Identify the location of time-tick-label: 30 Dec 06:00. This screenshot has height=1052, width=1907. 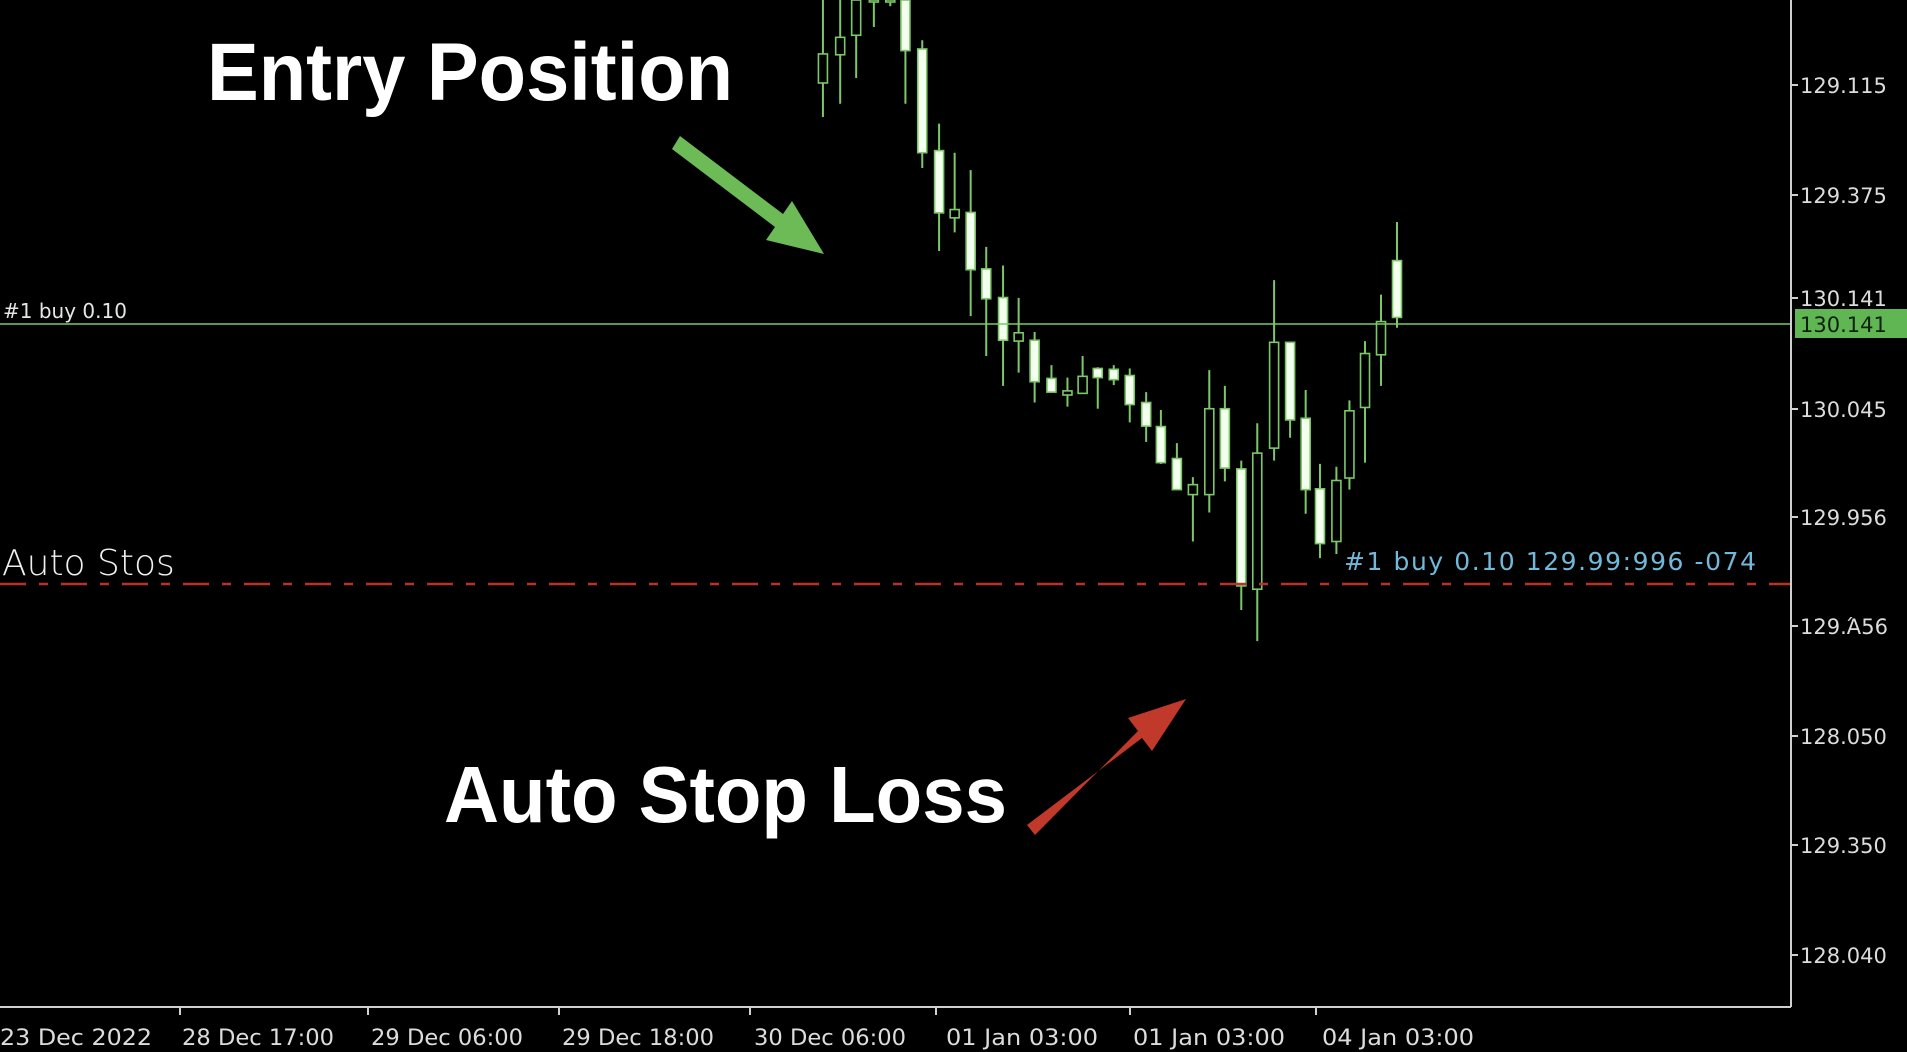
(830, 1038).